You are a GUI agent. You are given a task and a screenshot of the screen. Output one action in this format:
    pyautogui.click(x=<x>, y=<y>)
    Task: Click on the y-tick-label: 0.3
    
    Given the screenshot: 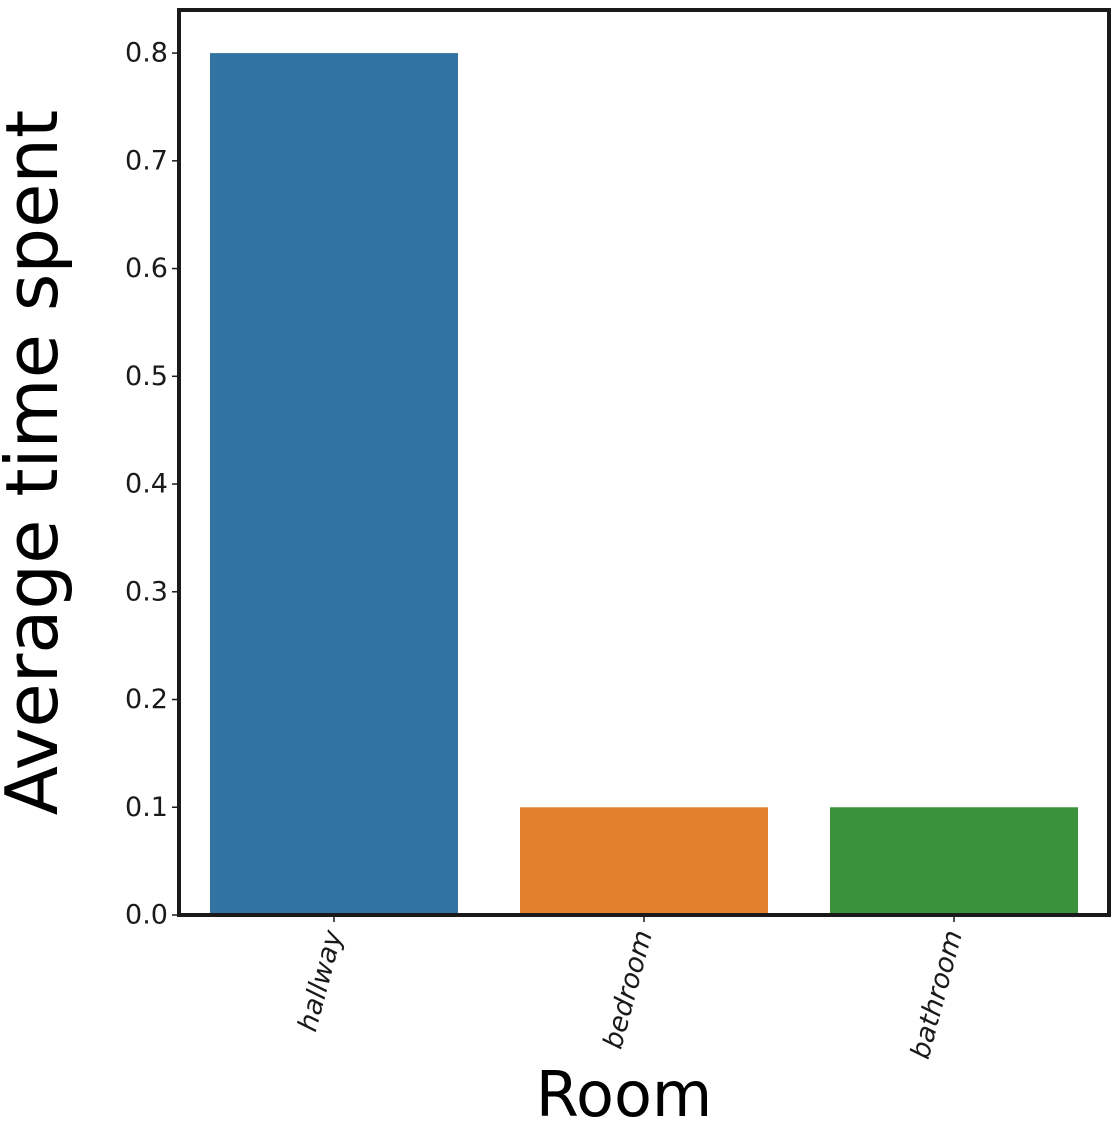 What is the action you would take?
    pyautogui.click(x=146, y=591)
    